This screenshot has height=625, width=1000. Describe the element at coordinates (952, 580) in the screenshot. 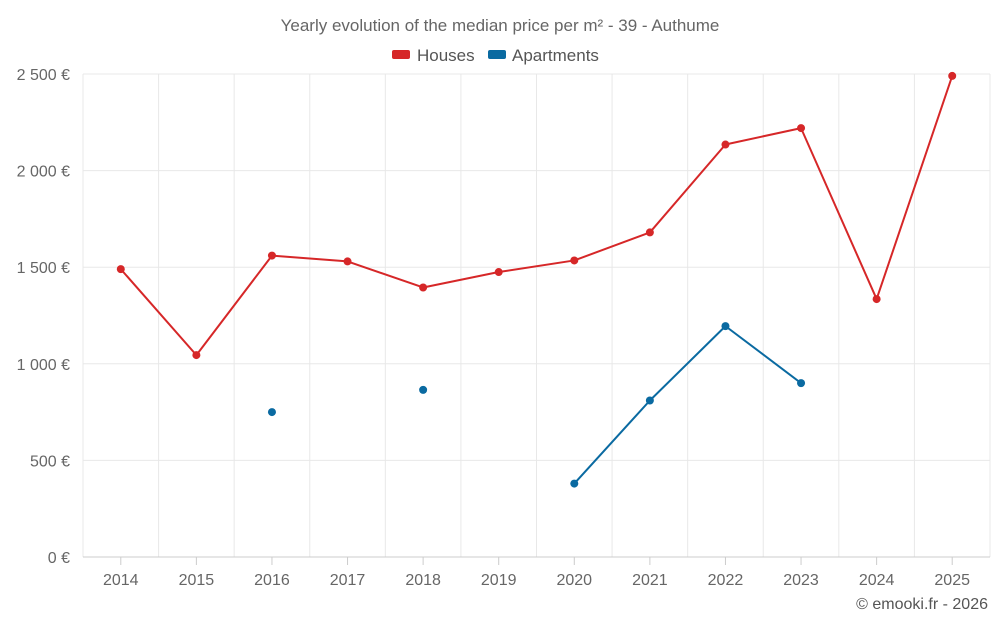

I see `x-tick-label: 2025` at that location.